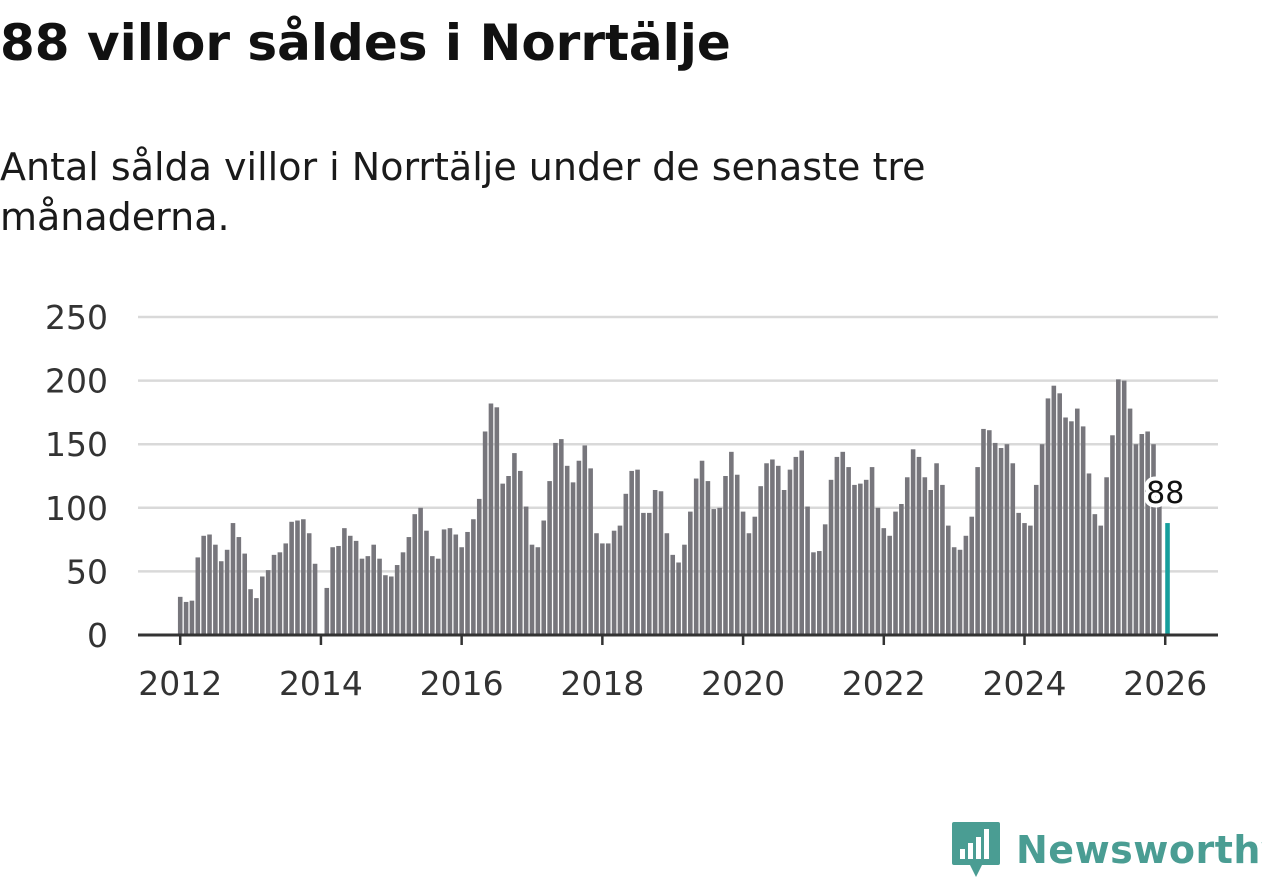 This screenshot has width=1262, height=882. Describe the element at coordinates (76, 508) in the screenshot. I see `y-tick-label: 100` at that location.